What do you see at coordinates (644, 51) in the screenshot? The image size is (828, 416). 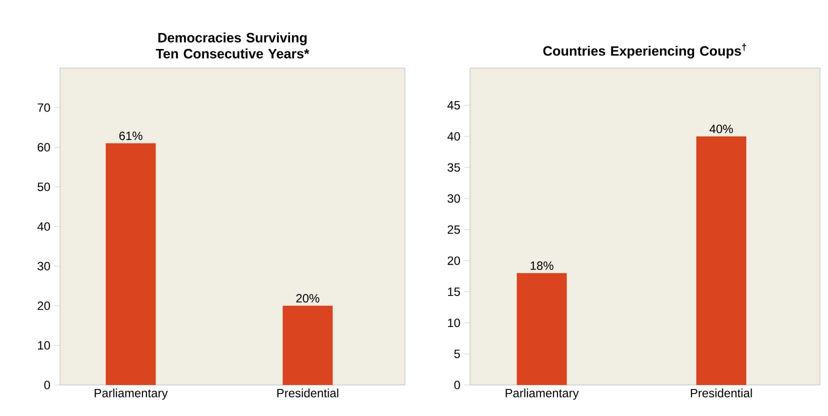 I see `chart-title: Countries Experiencing Coups$^{†}$` at bounding box center [644, 51].